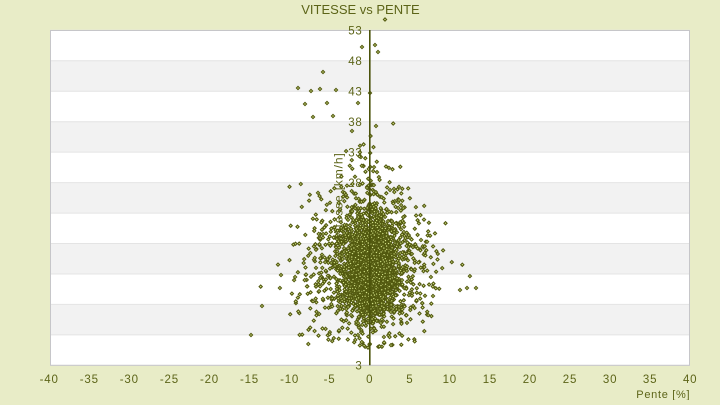 This screenshot has height=405, width=720. I want to click on svg-text: -35, so click(89, 380).